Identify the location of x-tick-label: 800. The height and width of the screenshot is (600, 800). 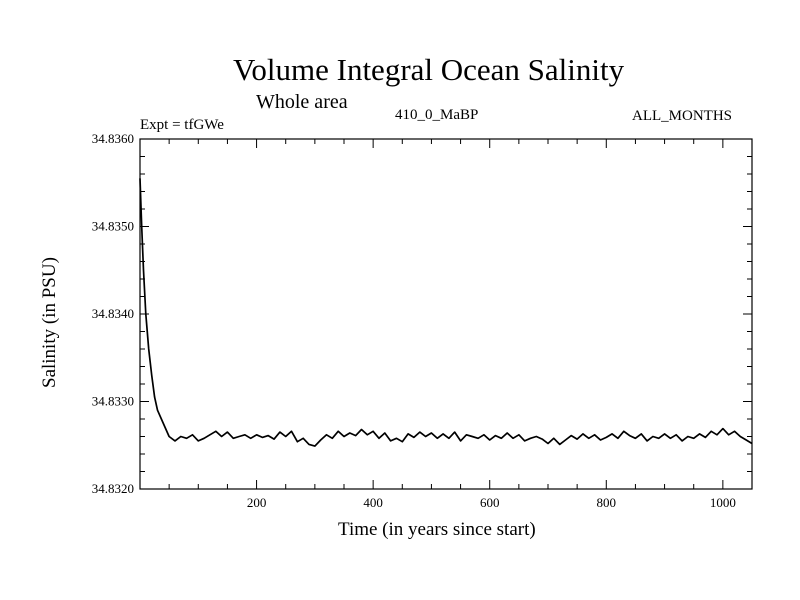
(607, 502).